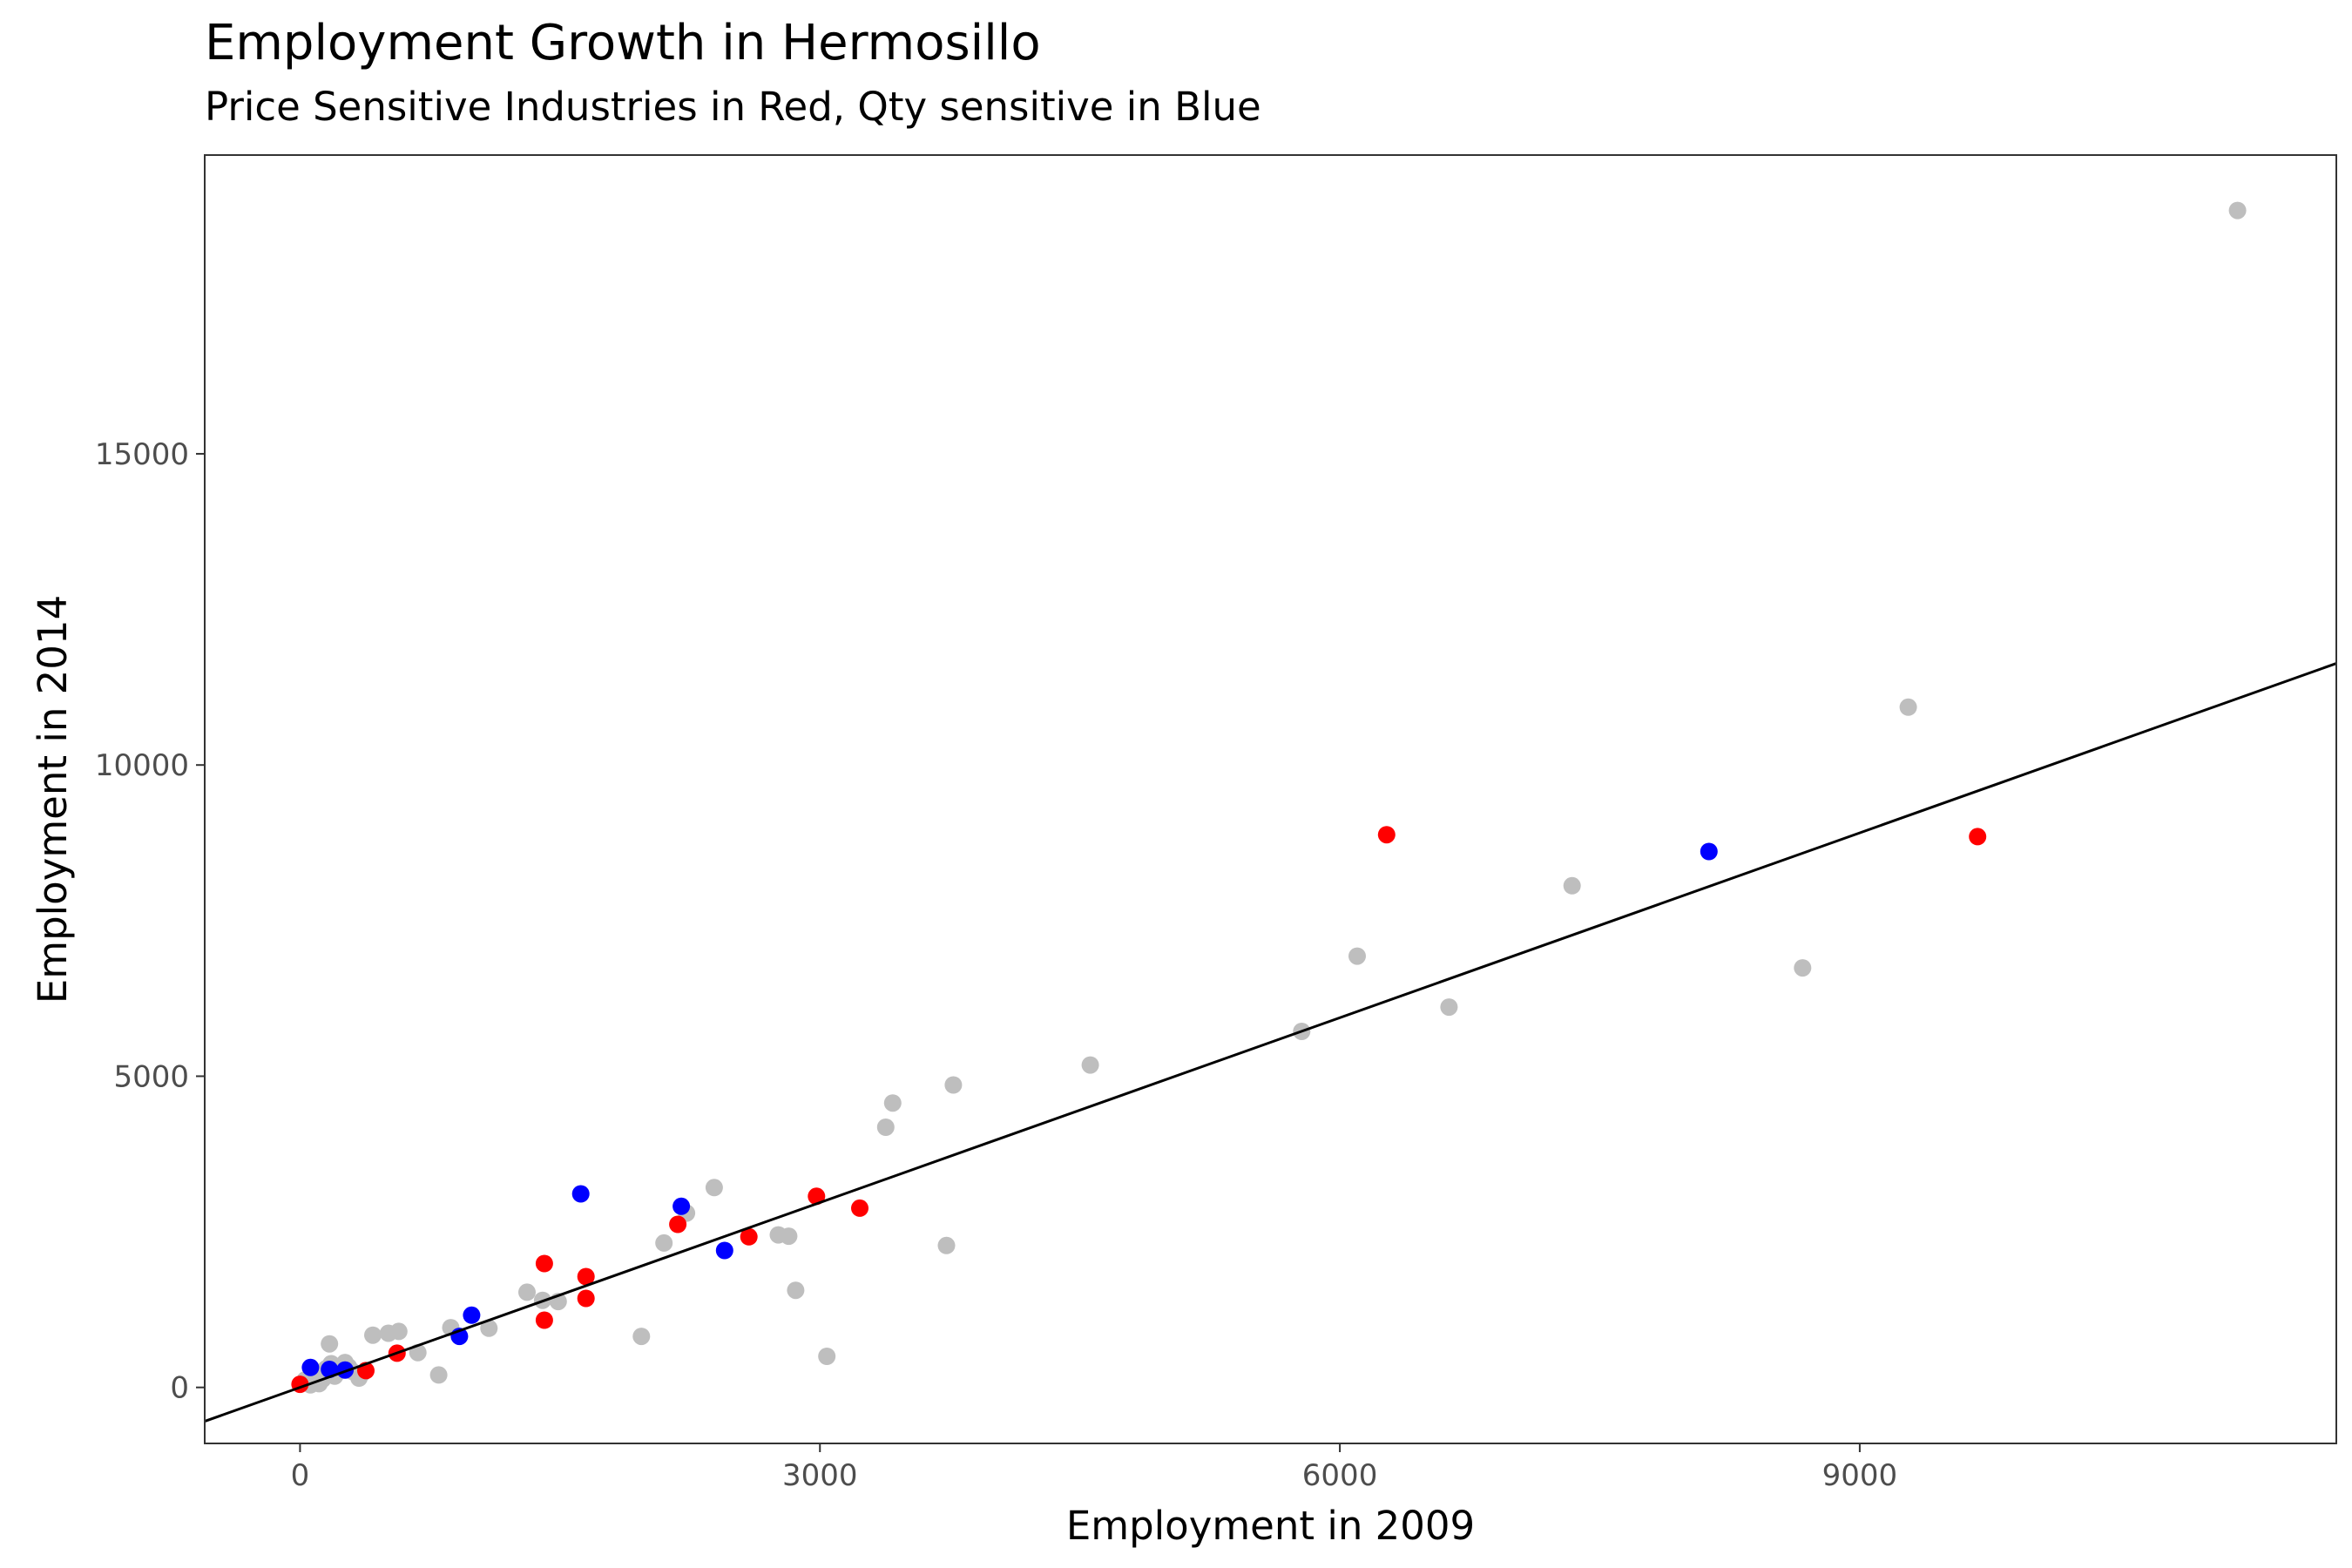 This screenshot has width=2352, height=1568. What do you see at coordinates (820, 1476) in the screenshot?
I see `x-tick-label: 3000` at bounding box center [820, 1476].